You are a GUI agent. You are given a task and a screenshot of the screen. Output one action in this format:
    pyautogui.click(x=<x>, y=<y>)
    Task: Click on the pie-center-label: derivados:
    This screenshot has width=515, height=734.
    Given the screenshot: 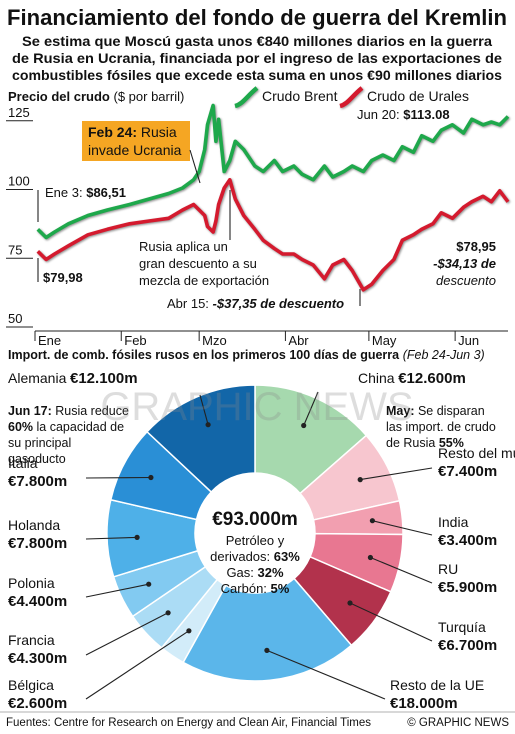 What is the action you would take?
    pyautogui.click(x=240, y=556)
    